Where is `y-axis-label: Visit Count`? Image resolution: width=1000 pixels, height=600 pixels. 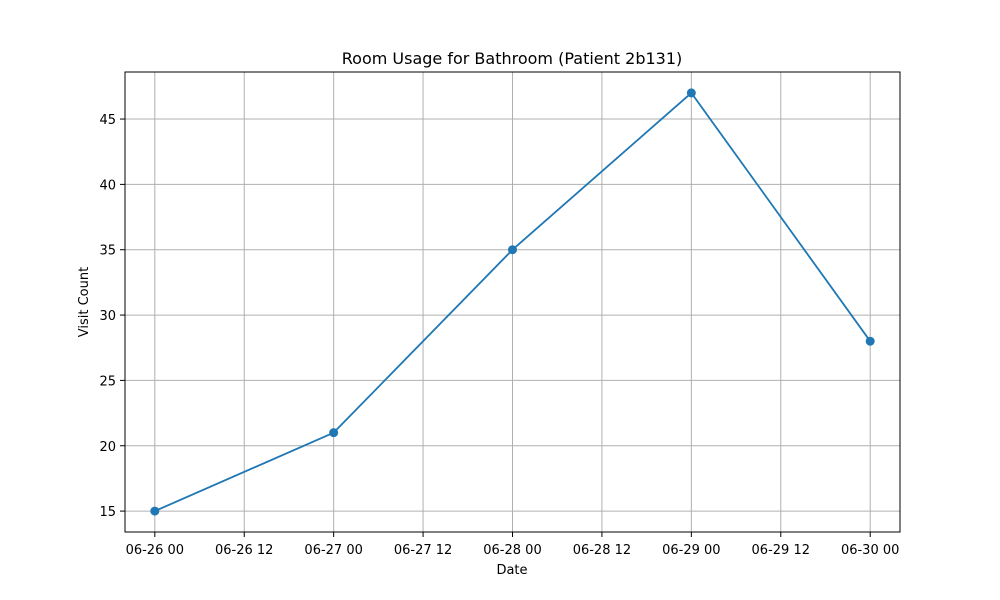
y-axis-label: Visit Count is located at coordinates (84, 302).